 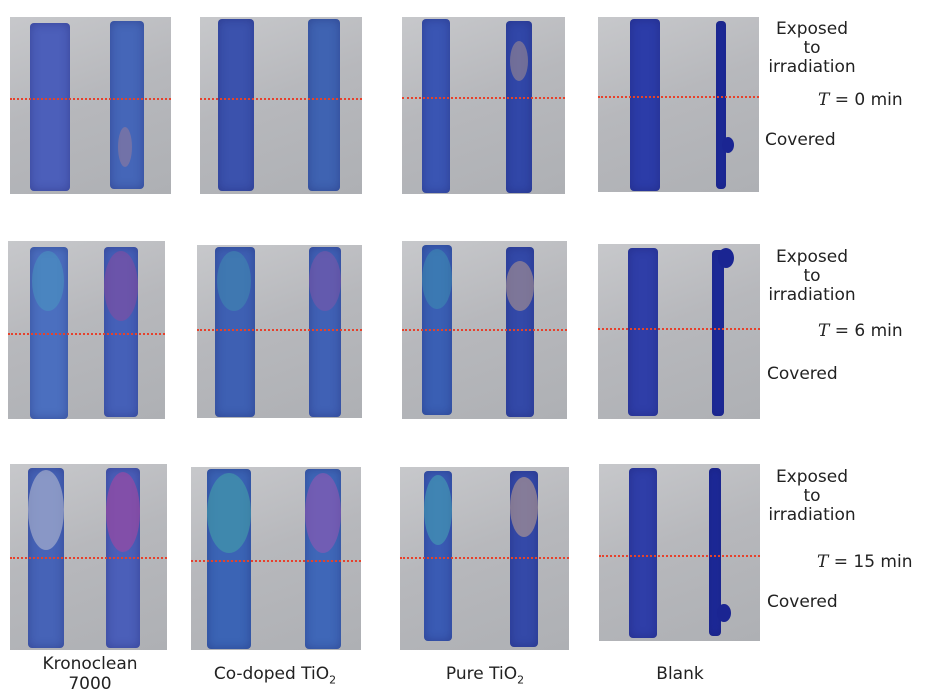 I want to click on caption-pure-tio2: Pure TiO2, so click(x=485, y=675).